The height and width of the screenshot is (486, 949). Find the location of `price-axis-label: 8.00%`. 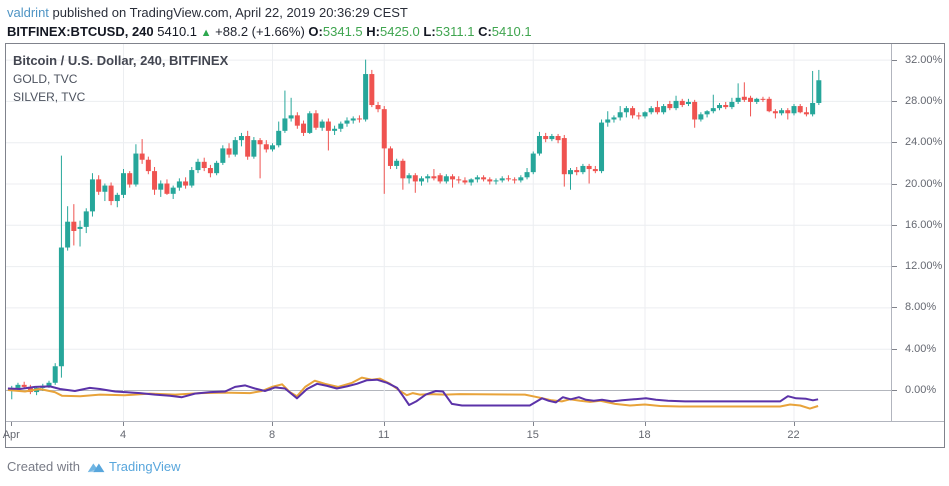

price-axis-label: 8.00% is located at coordinates (921, 307).